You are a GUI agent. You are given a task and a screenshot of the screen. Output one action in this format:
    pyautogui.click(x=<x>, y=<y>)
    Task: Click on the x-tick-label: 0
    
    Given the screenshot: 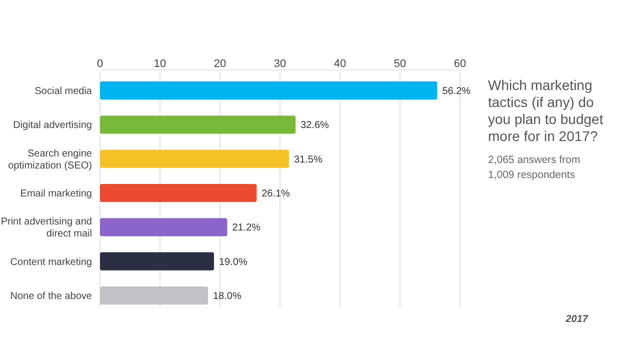 What is the action you would take?
    pyautogui.click(x=100, y=64)
    